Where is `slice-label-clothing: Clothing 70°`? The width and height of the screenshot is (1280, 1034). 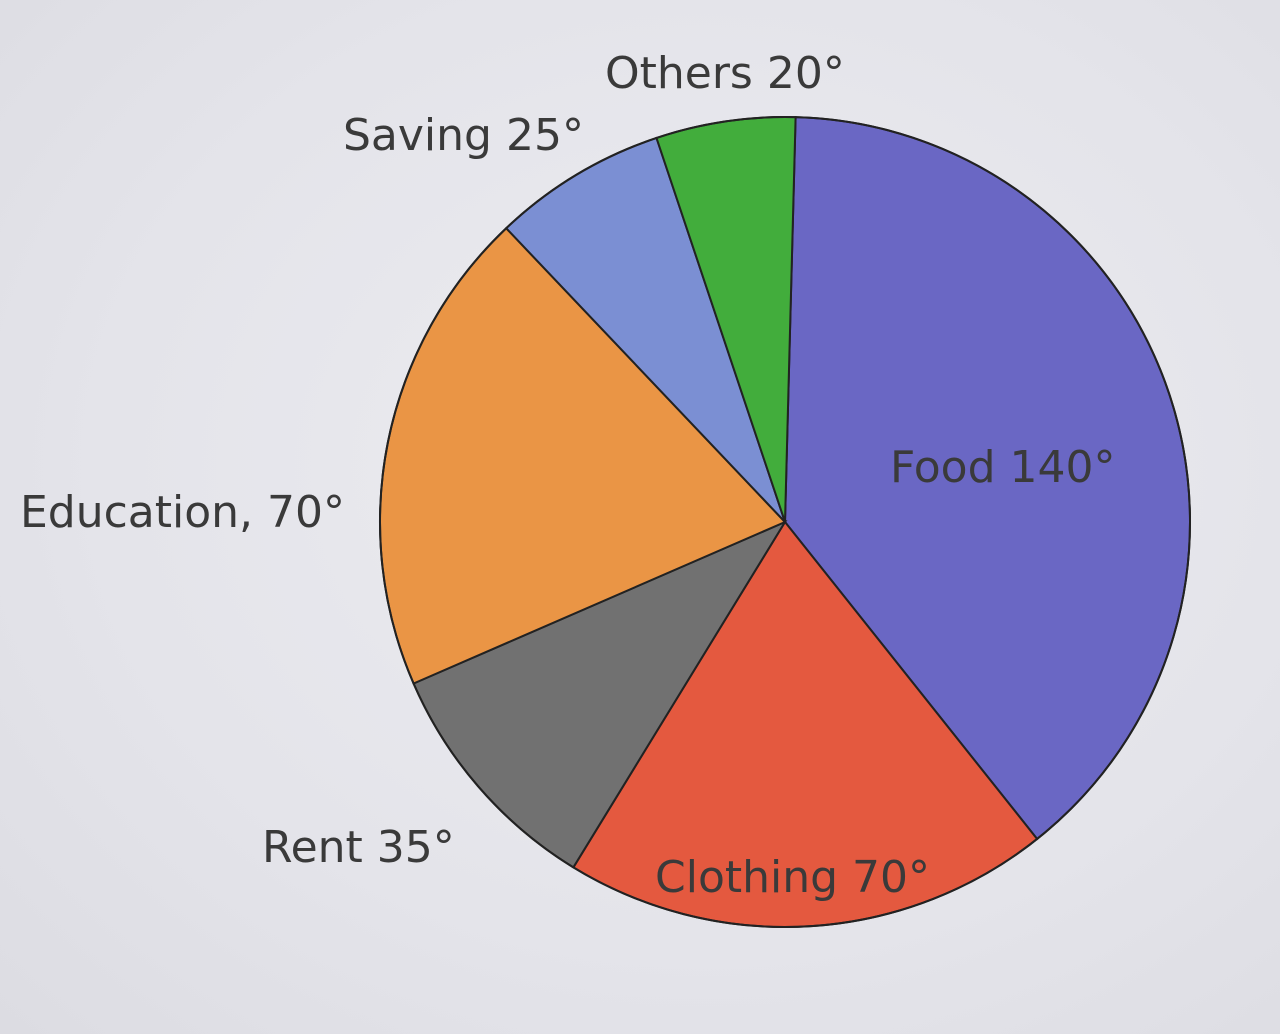 slice-label-clothing: Clothing 70° is located at coordinates (792, 877).